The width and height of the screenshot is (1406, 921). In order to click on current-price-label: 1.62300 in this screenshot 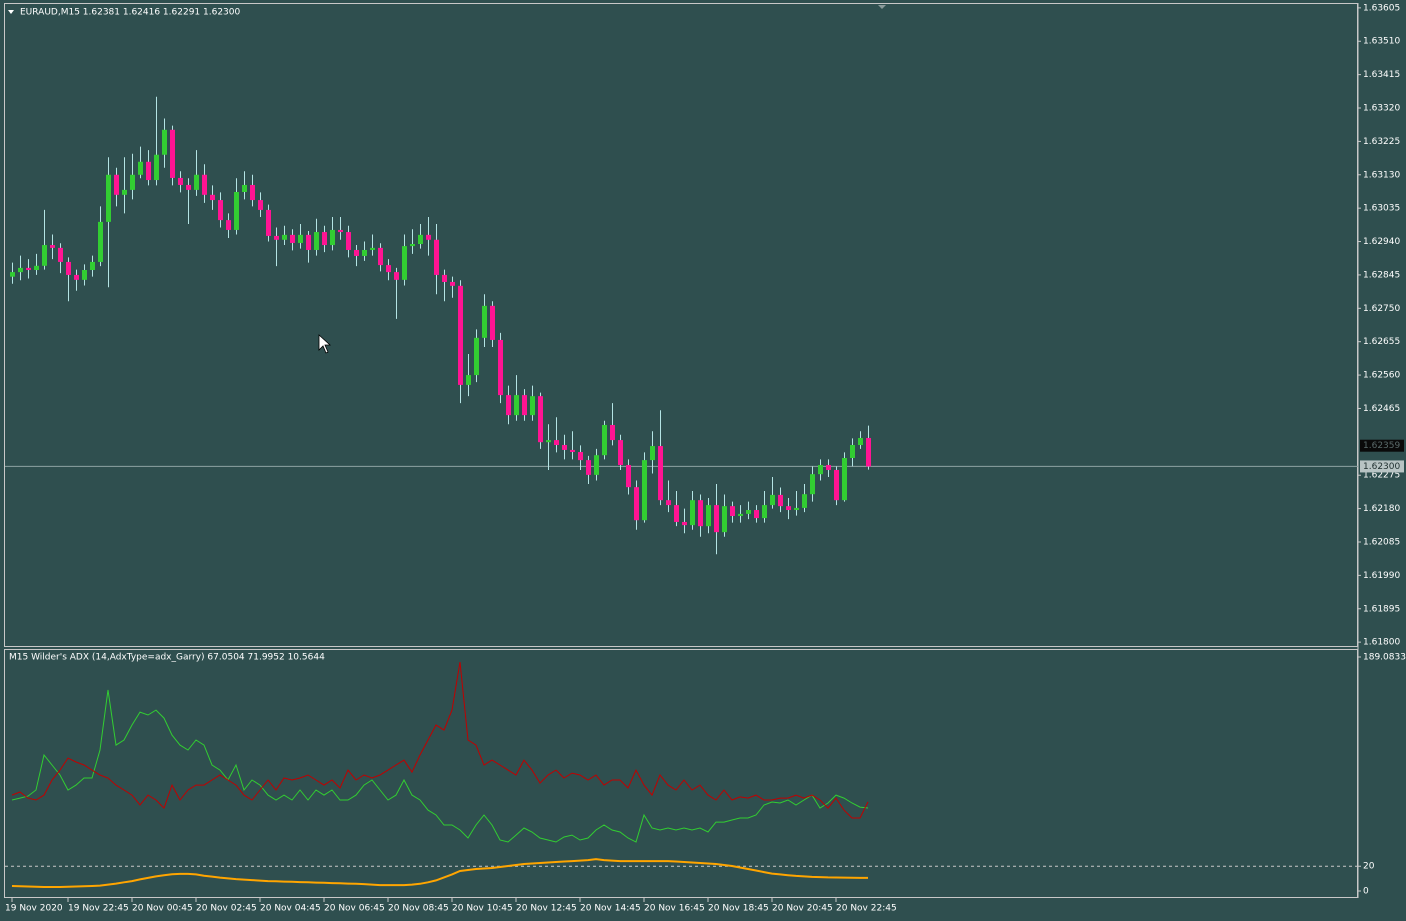, I will do `click(1381, 467)`.